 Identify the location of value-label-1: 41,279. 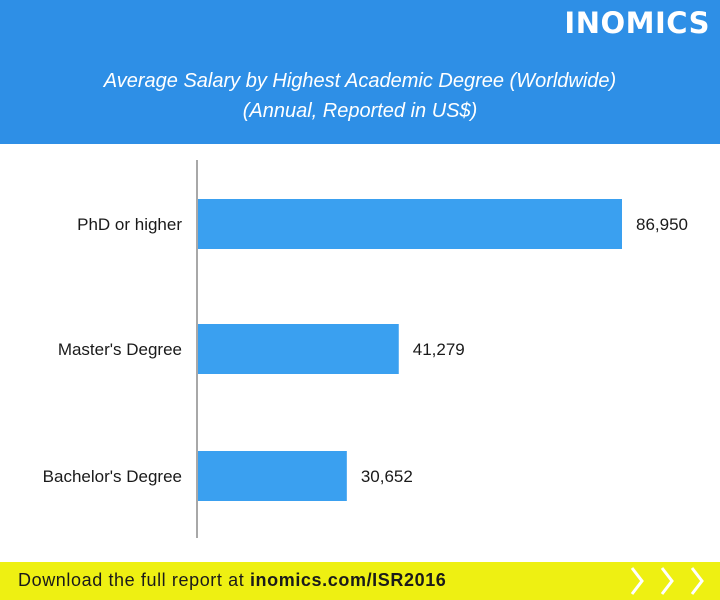
(439, 349).